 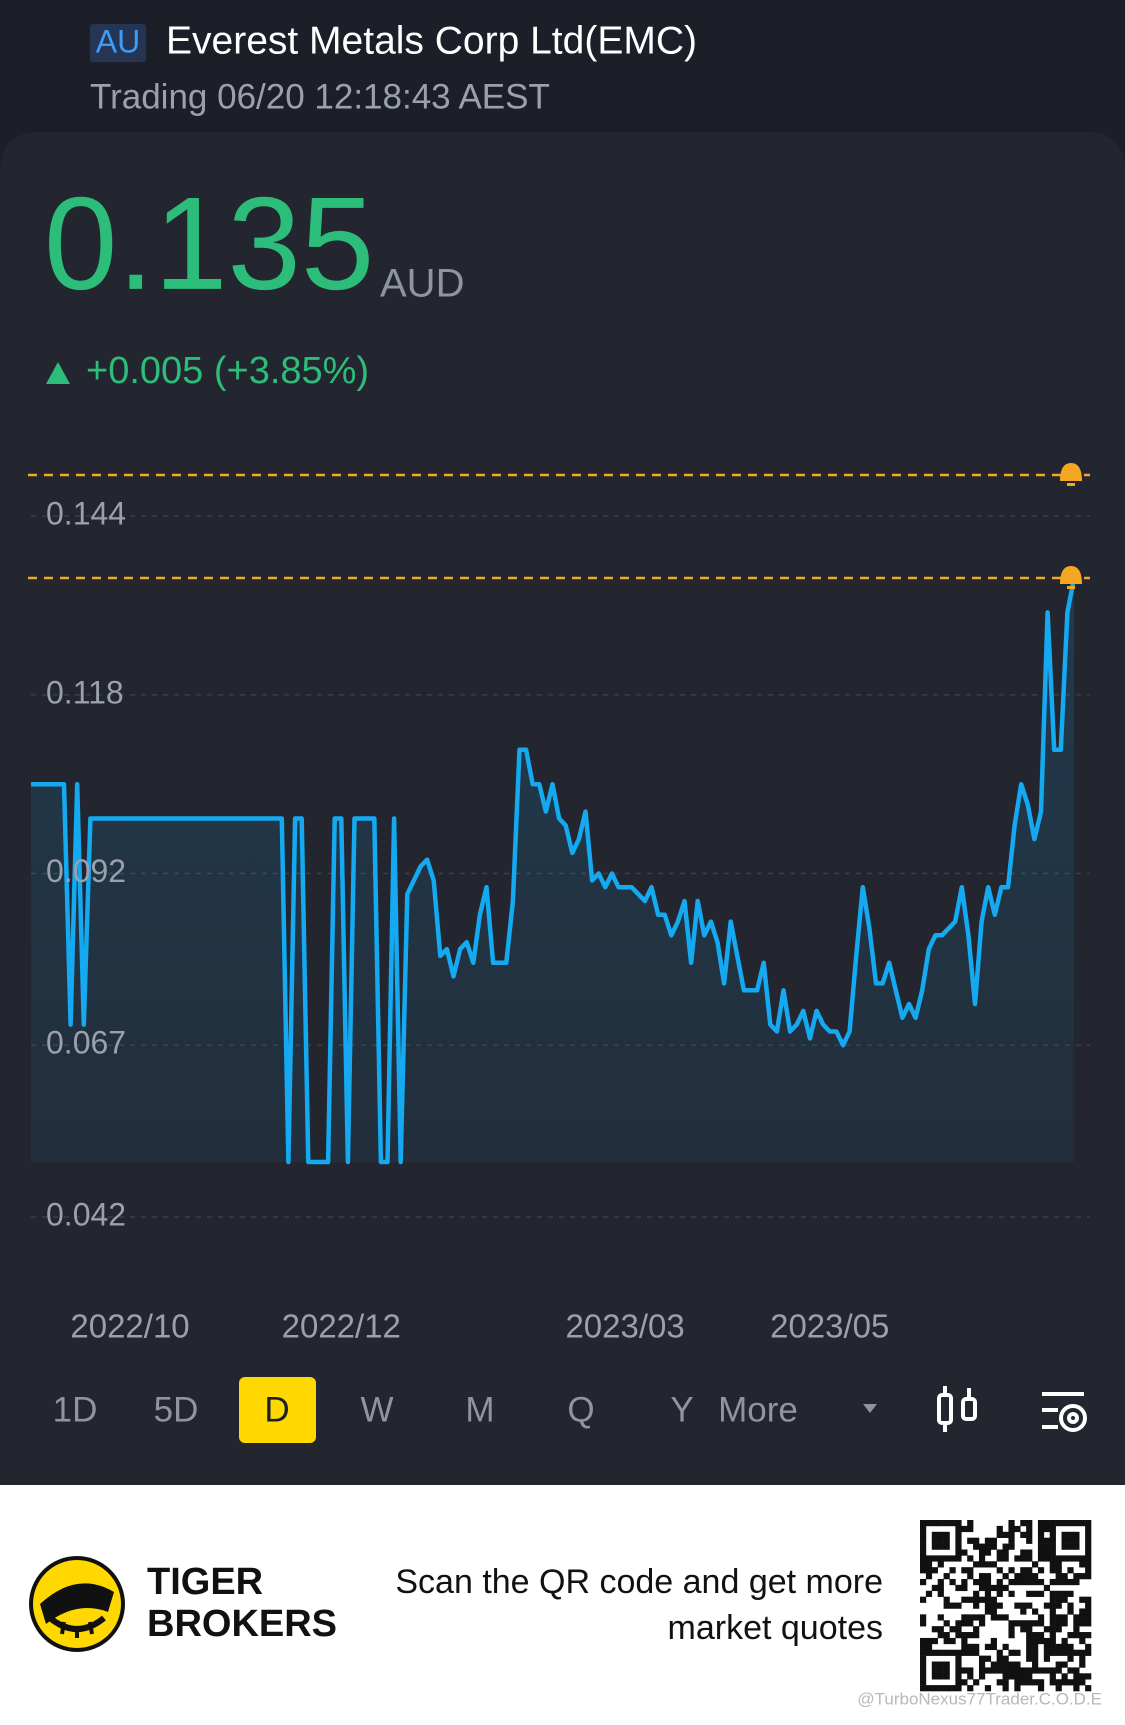 What do you see at coordinates (1064, 1412) in the screenshot?
I see `settings-icon` at bounding box center [1064, 1412].